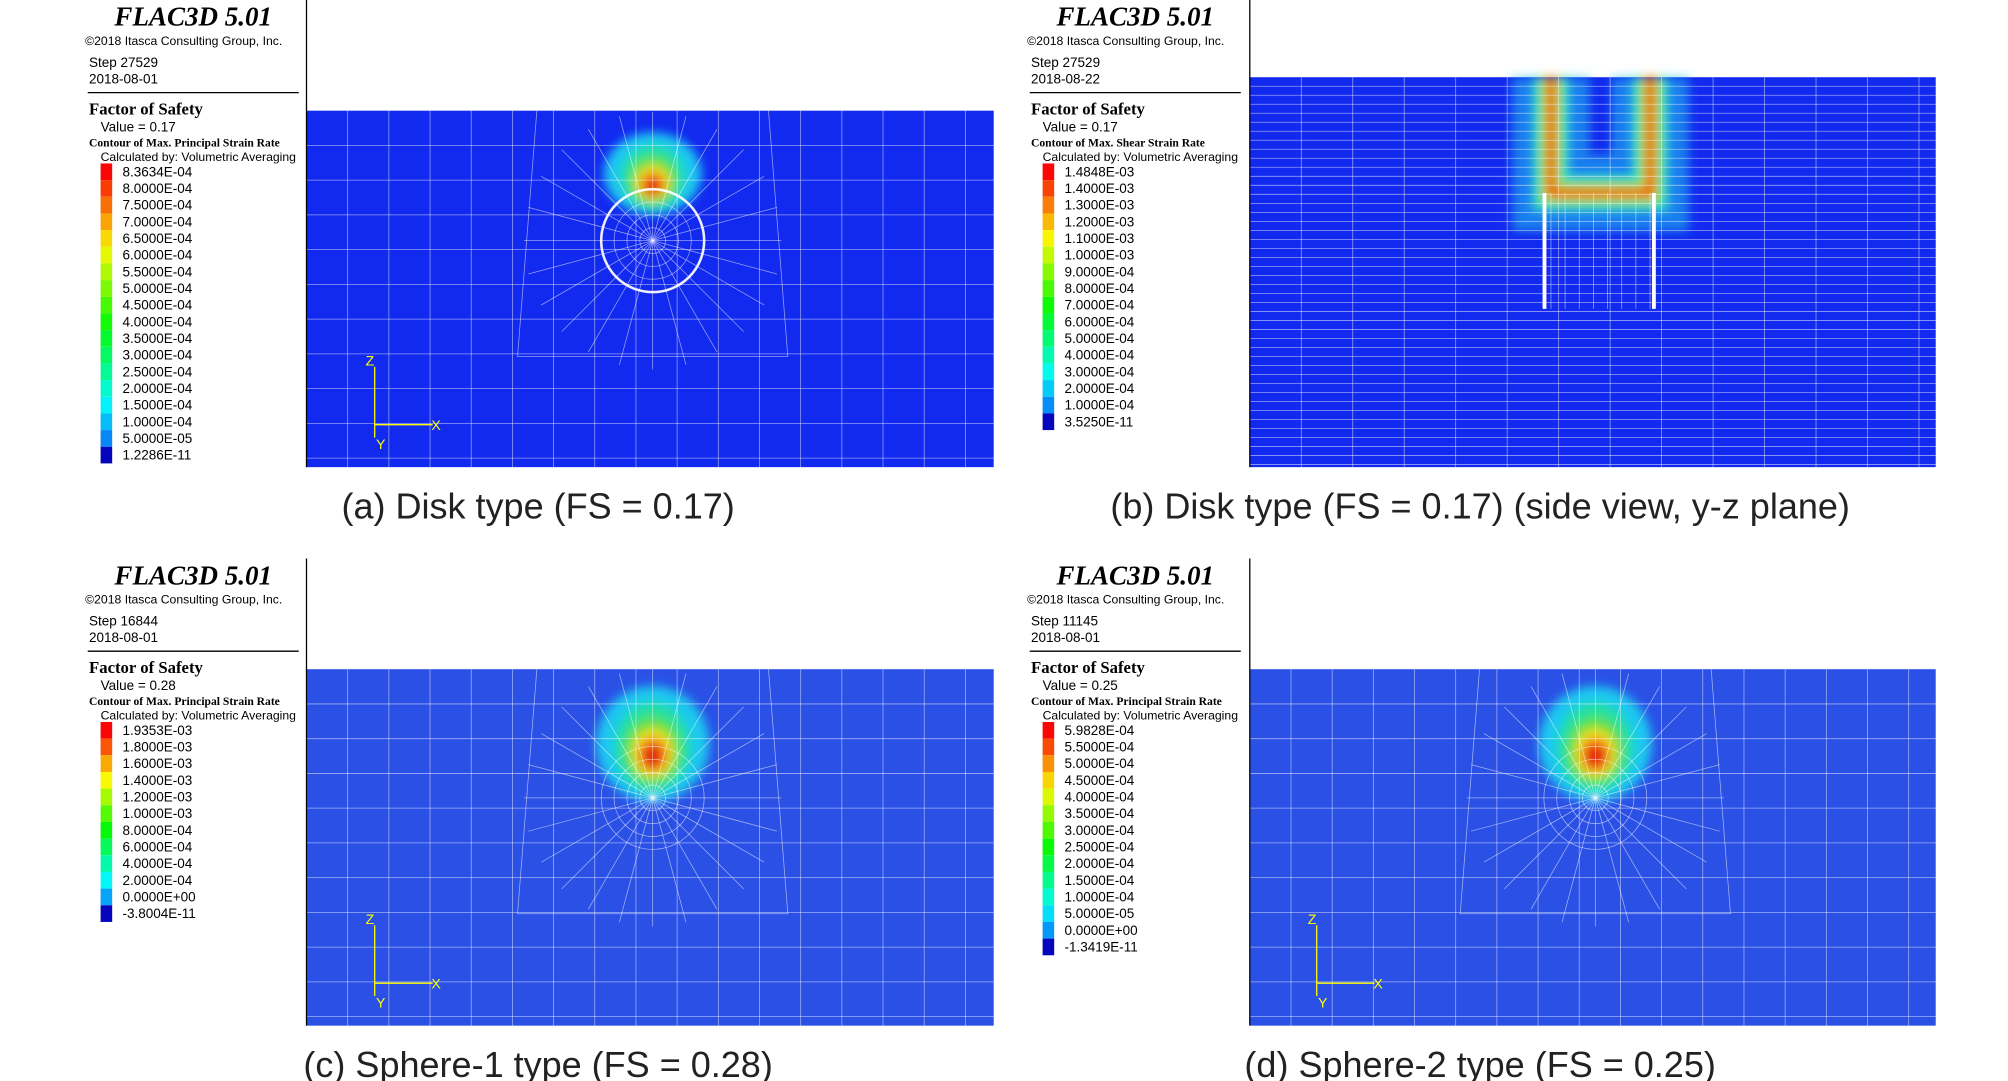 Image resolution: width=2008 pixels, height=1081 pixels. What do you see at coordinates (157, 746) in the screenshot?
I see `legend-level: 1.8000E-03` at bounding box center [157, 746].